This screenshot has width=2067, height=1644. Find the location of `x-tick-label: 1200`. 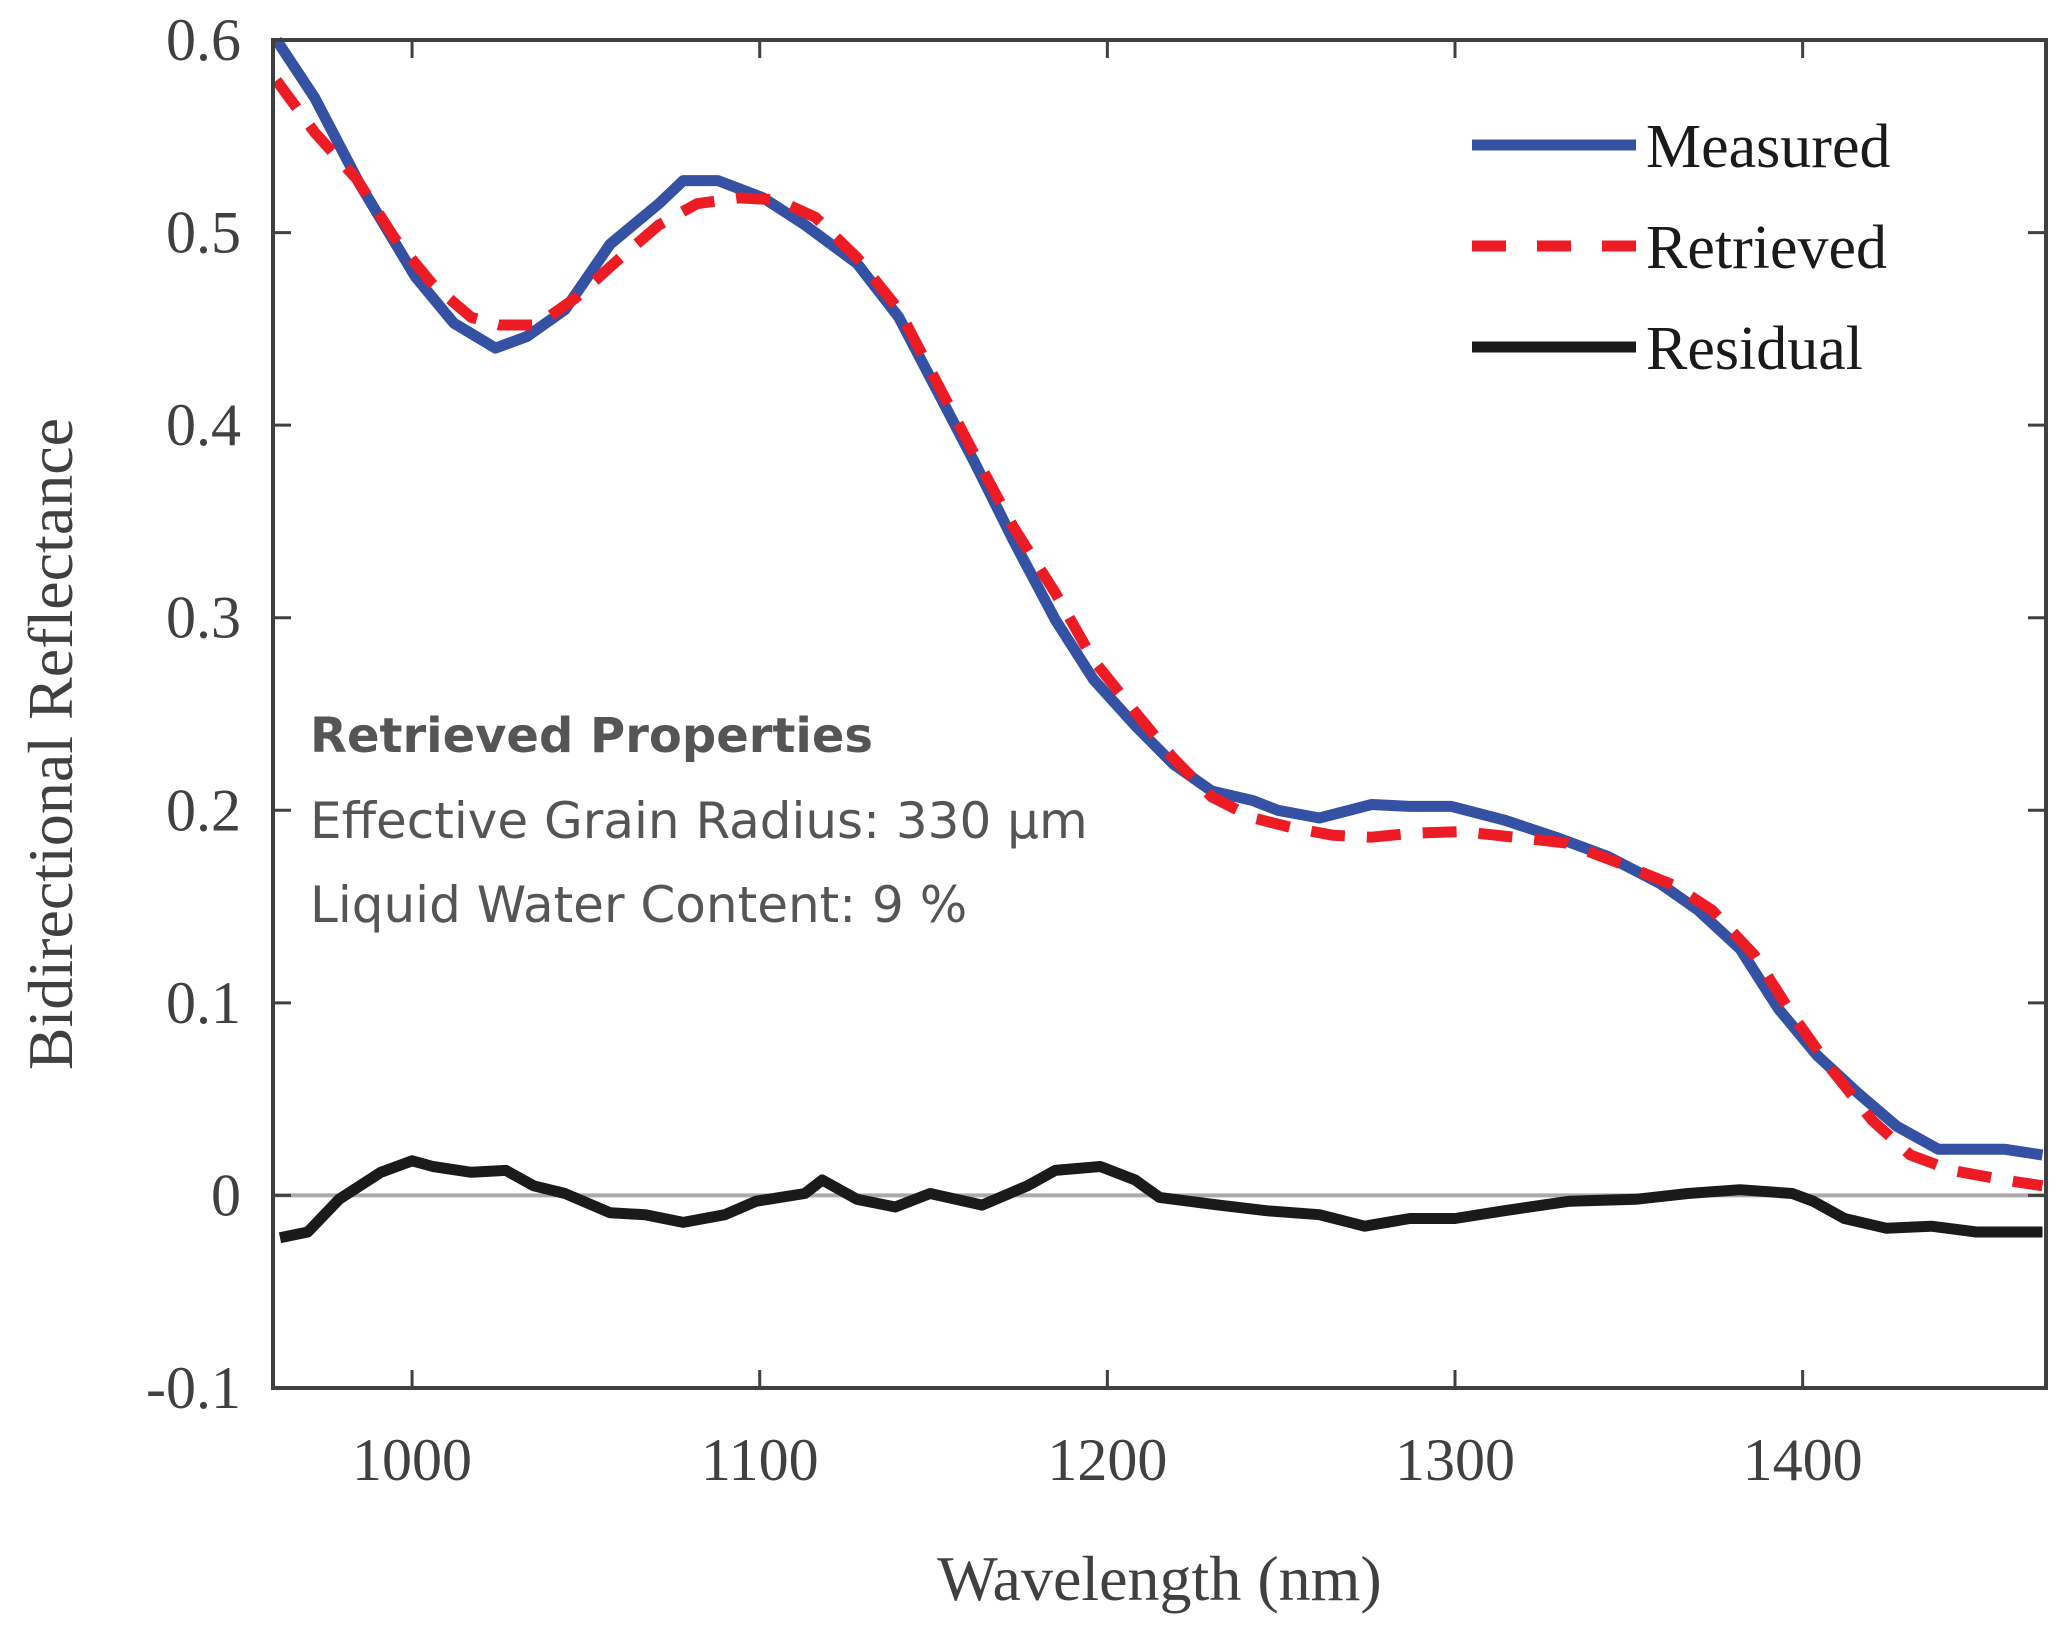

x-tick-label: 1200 is located at coordinates (1107, 1460).